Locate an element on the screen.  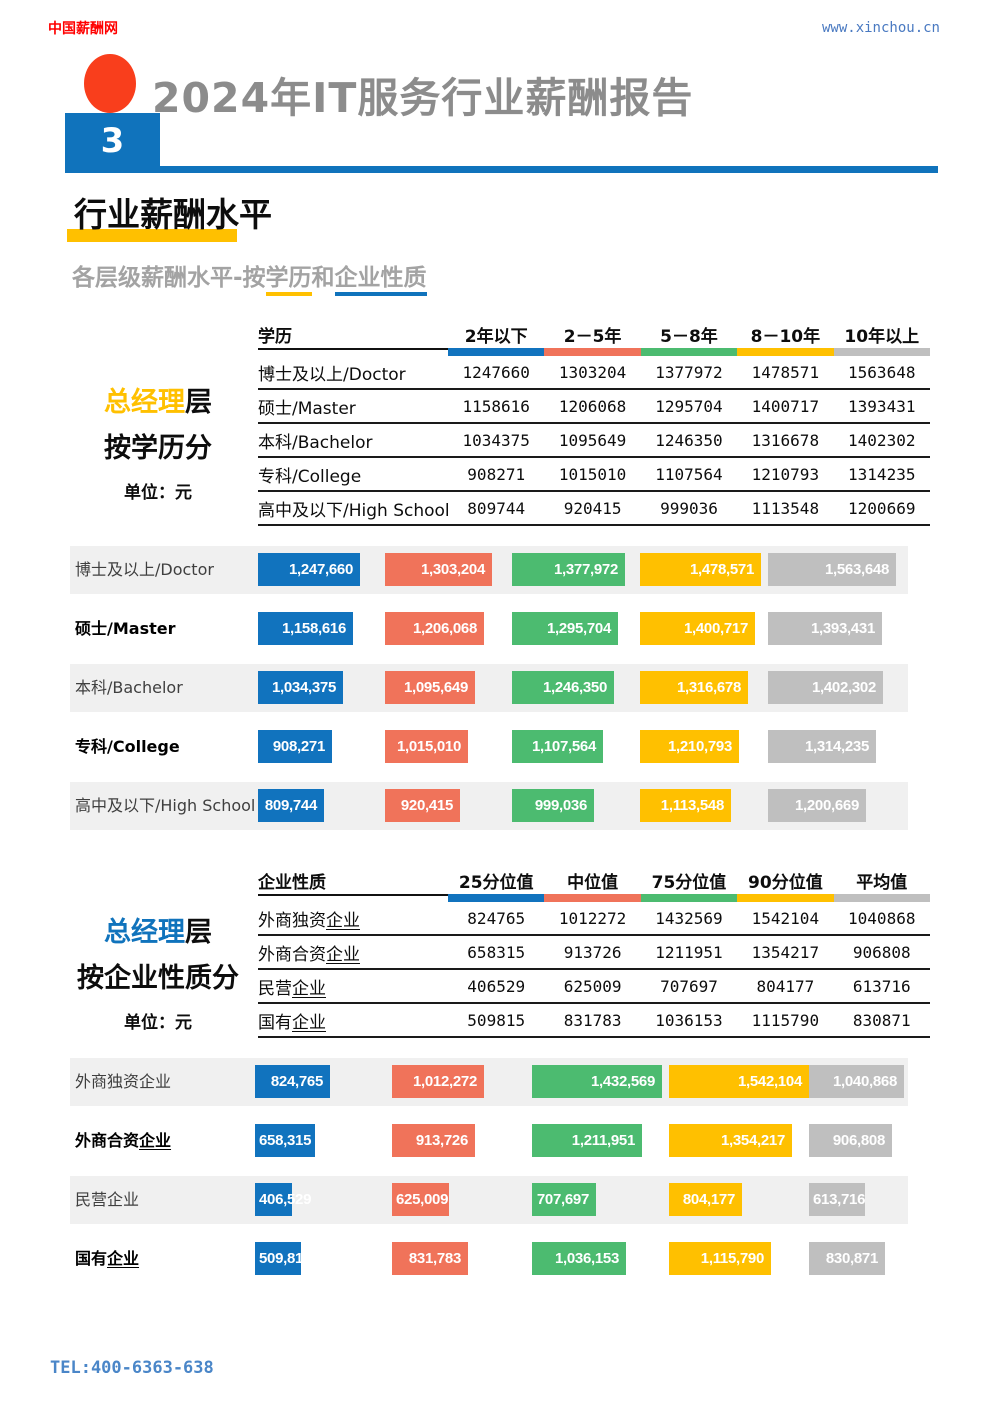
bar-segment: 1,206,068 is located at coordinates (434, 628).